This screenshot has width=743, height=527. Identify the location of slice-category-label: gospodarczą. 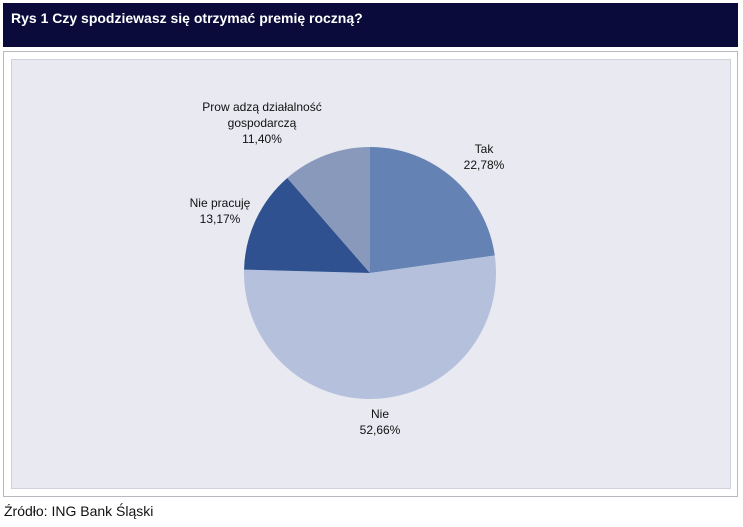
(262, 123).